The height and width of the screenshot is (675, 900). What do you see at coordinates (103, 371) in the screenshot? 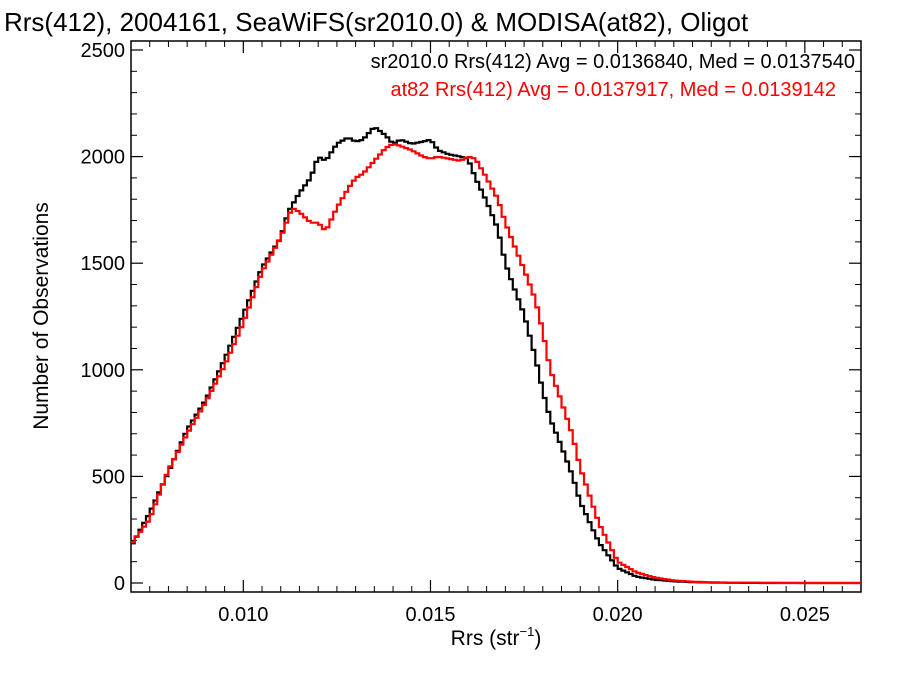
I see `y-tick-label: 1000` at bounding box center [103, 371].